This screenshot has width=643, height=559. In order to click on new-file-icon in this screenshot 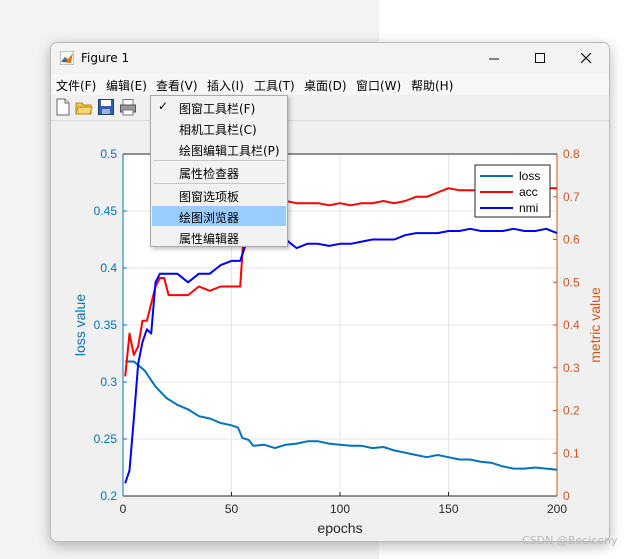, I will do `click(63, 107)`.